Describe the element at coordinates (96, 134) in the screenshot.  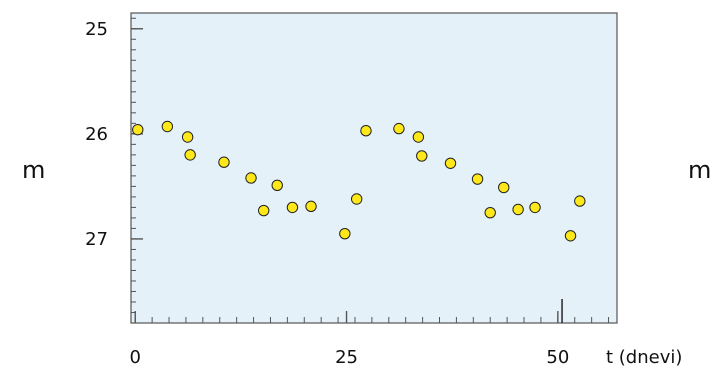
I see `y-tick-label: 26` at that location.